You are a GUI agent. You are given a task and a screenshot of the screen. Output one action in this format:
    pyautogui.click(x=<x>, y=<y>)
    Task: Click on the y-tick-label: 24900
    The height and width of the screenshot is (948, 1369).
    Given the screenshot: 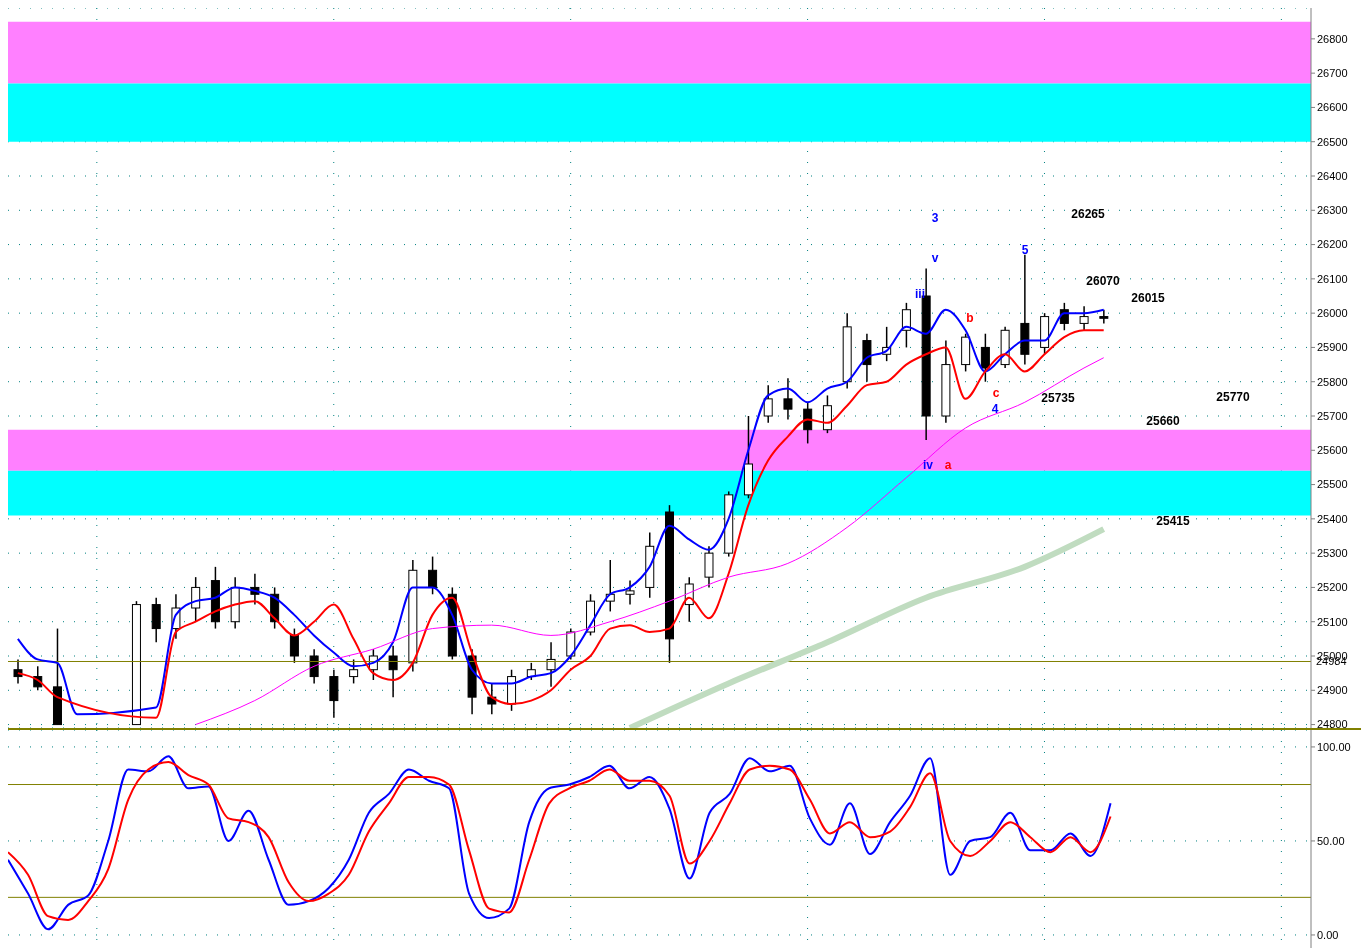 What is the action you would take?
    pyautogui.click(x=1332, y=690)
    